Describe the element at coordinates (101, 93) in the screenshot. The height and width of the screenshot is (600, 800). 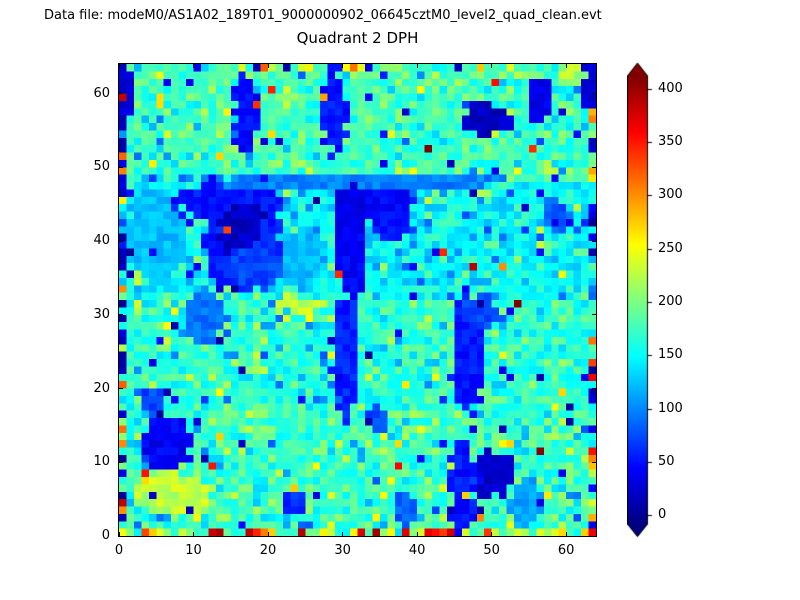
I see `y-tick-label: 60` at that location.